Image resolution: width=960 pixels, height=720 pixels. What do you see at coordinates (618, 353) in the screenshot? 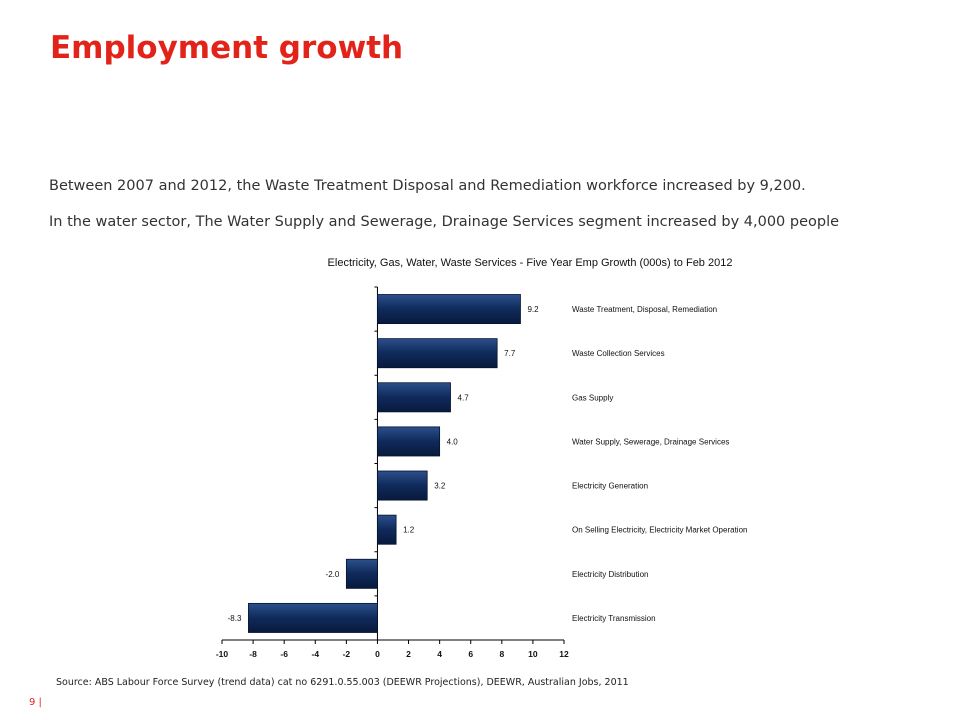
I see `category-label-2: Waste Collection Services` at bounding box center [618, 353].